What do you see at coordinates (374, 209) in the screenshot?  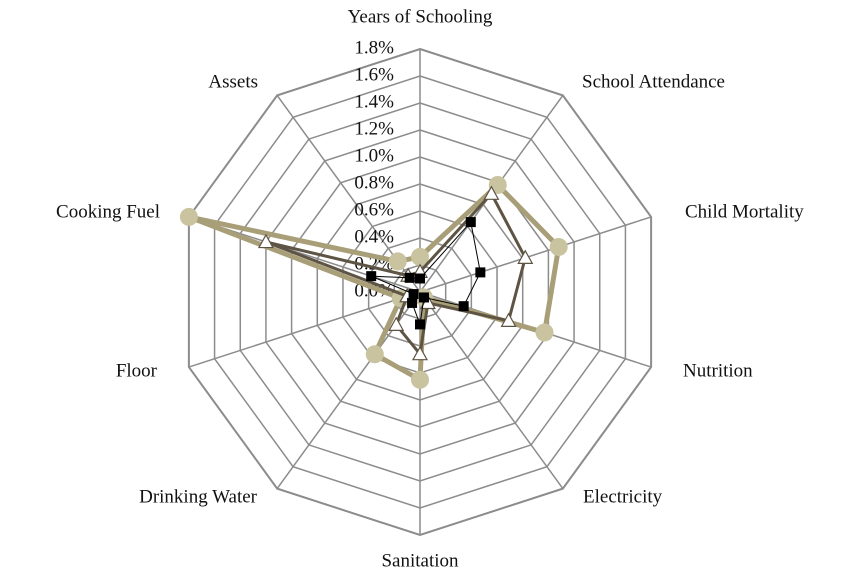 I see `y-tick-label: 0.6%` at bounding box center [374, 209].